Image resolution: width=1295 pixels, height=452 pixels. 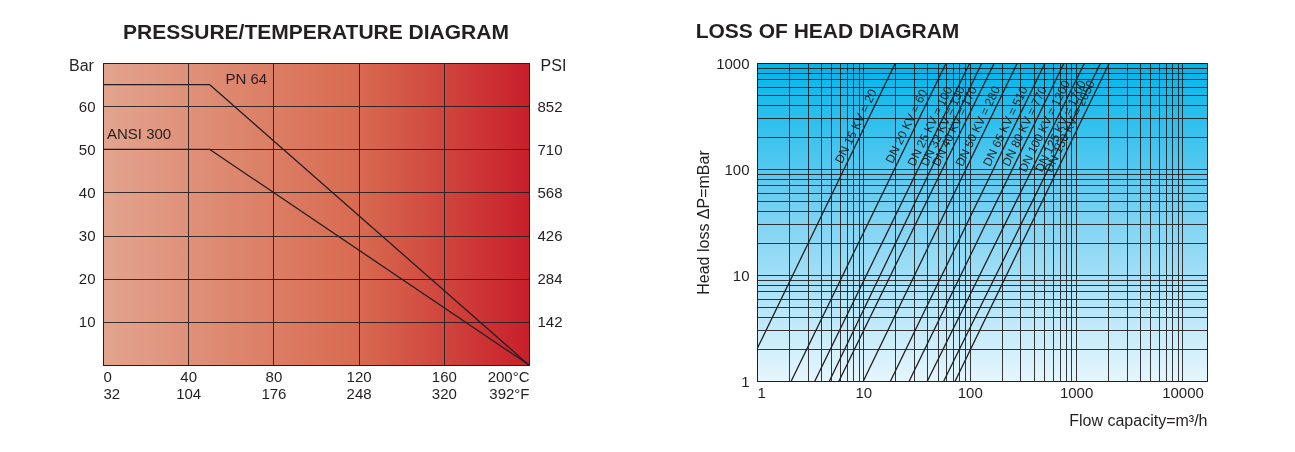 I want to click on x-tick-label: 1, so click(x=761, y=392).